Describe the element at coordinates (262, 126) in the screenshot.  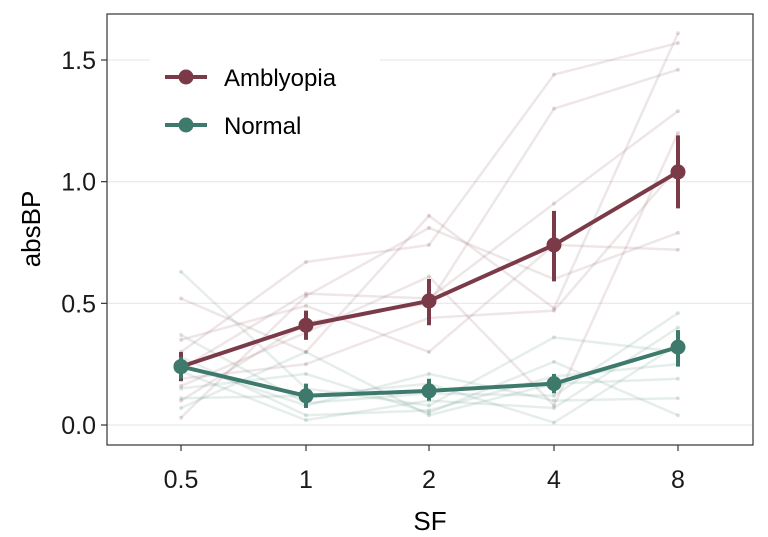
I see `legend-label-1: Normal` at that location.